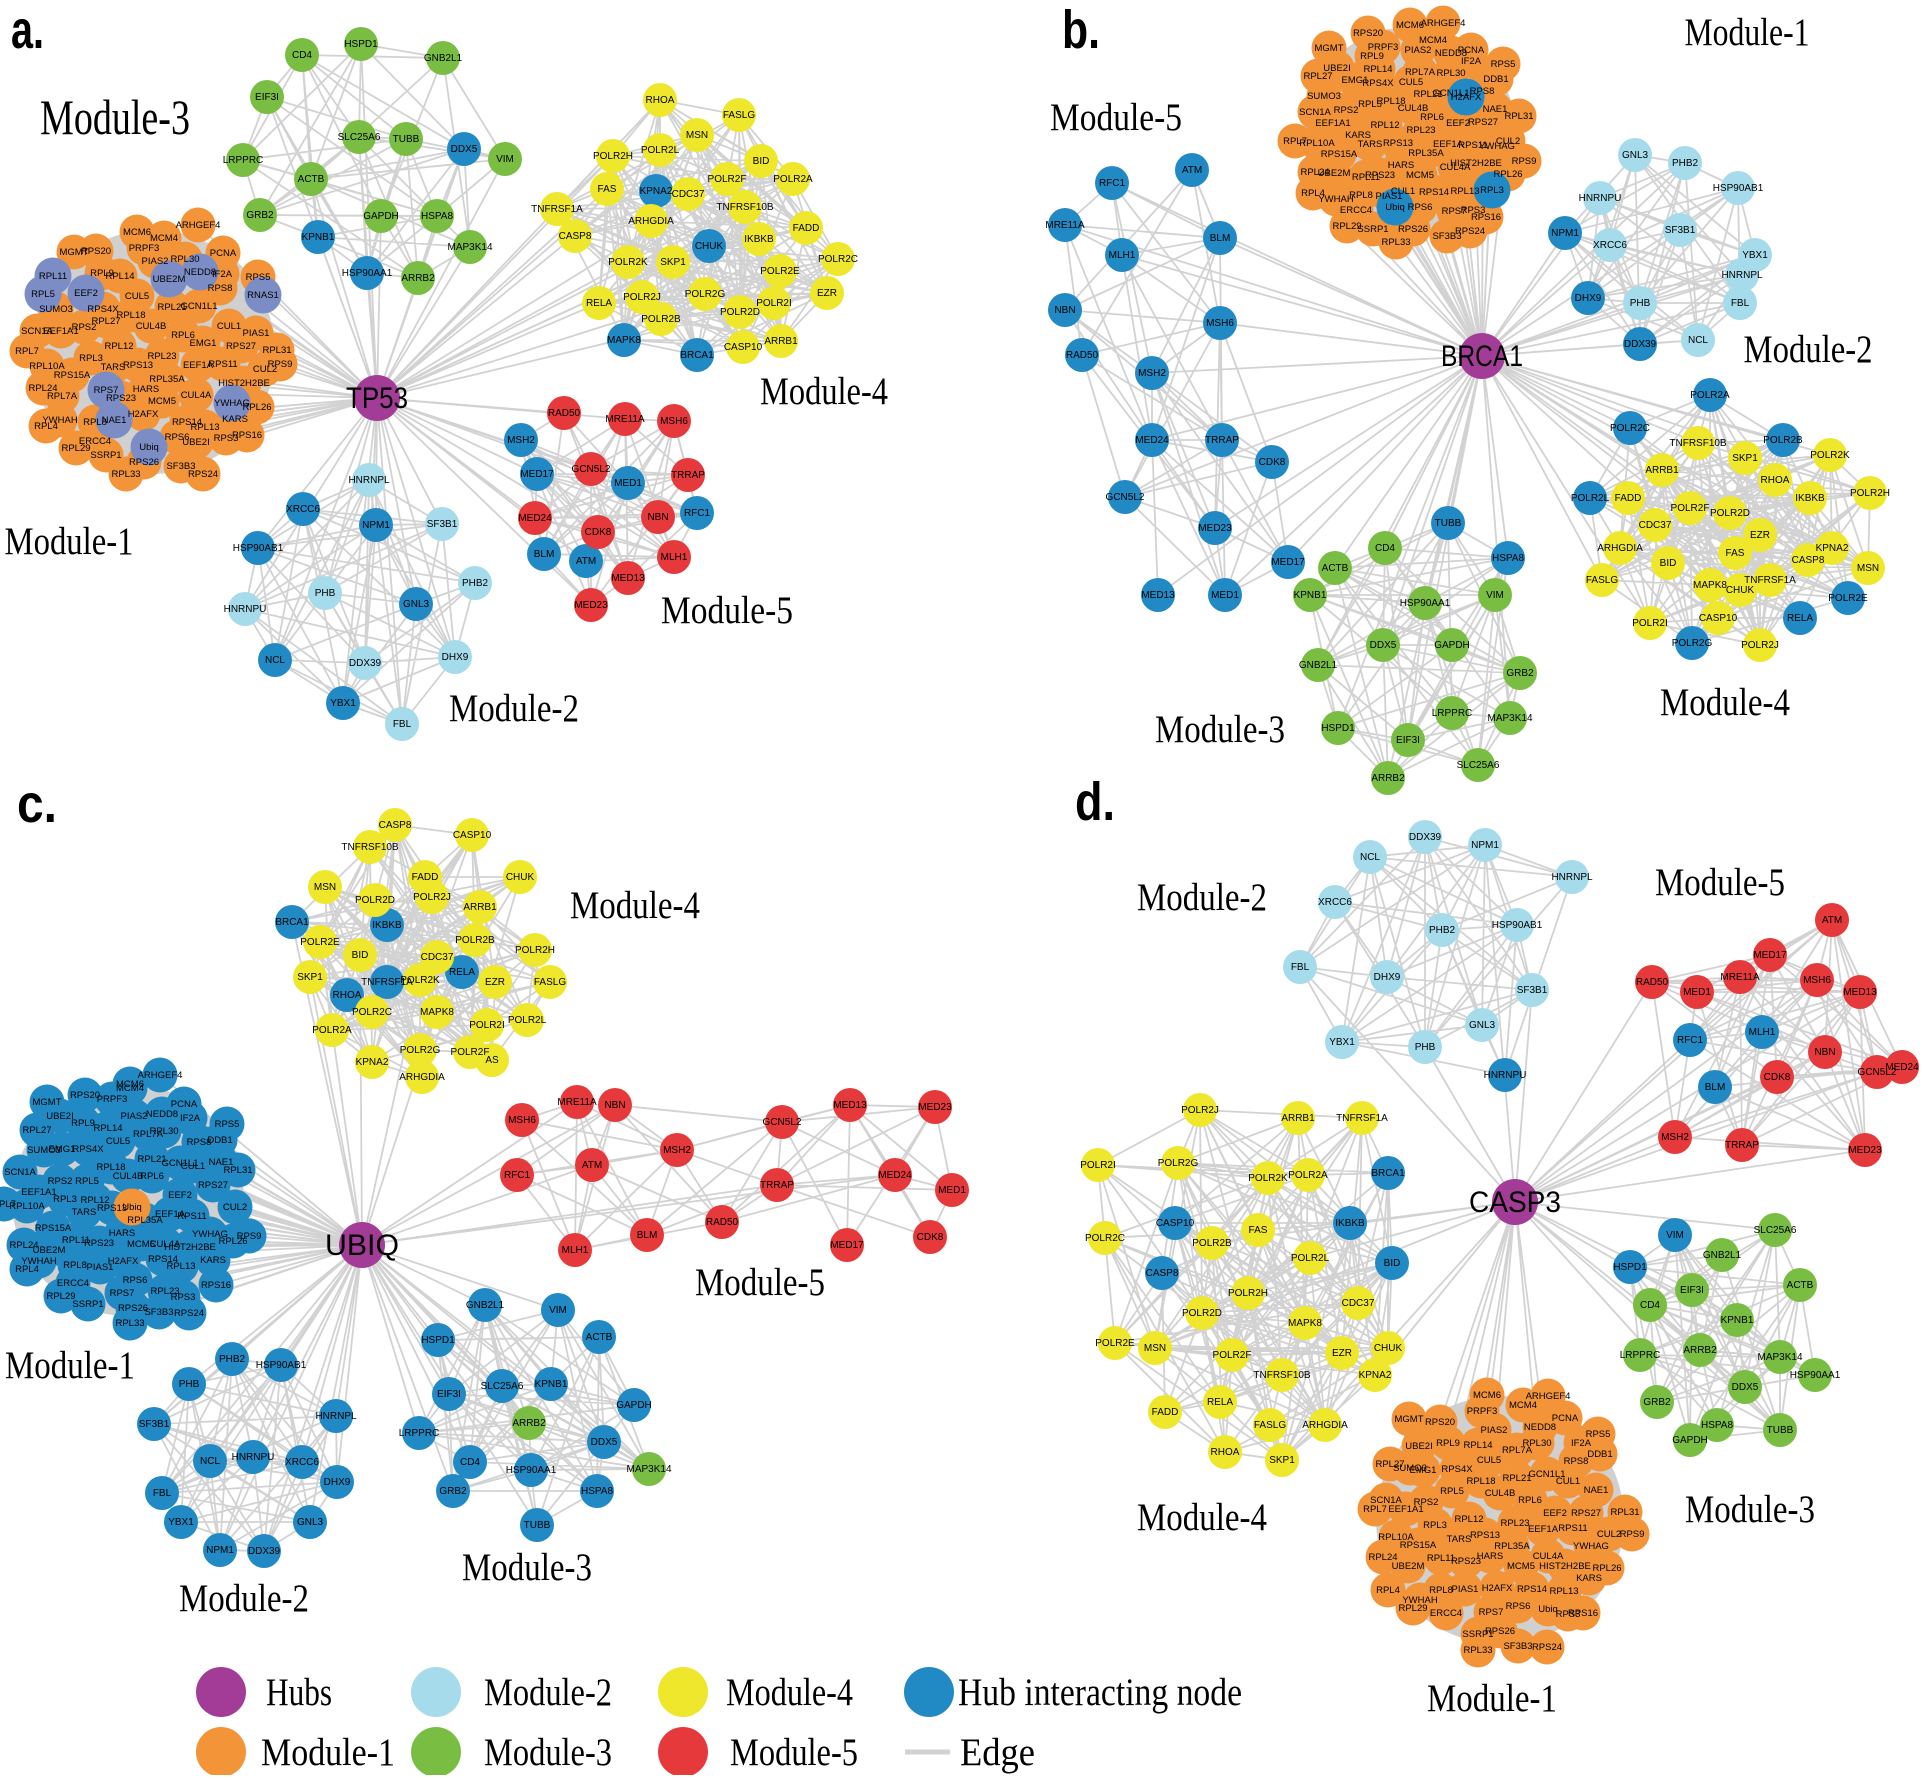 The width and height of the screenshot is (1923, 1780). I want to click on svg-text: POLR2D, so click(1730, 513).